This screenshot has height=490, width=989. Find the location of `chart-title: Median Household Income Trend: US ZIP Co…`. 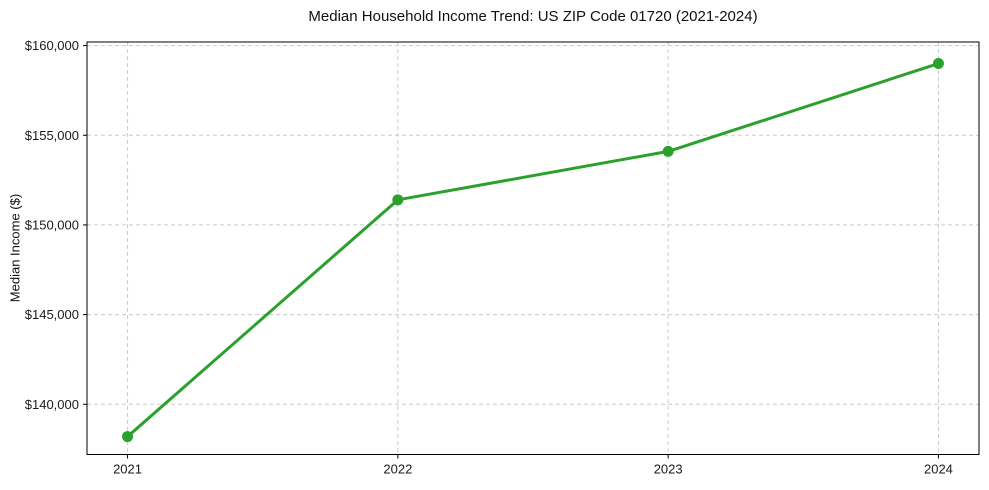

chart-title: Median Household Income Trend: US ZIP Co… is located at coordinates (533, 16).